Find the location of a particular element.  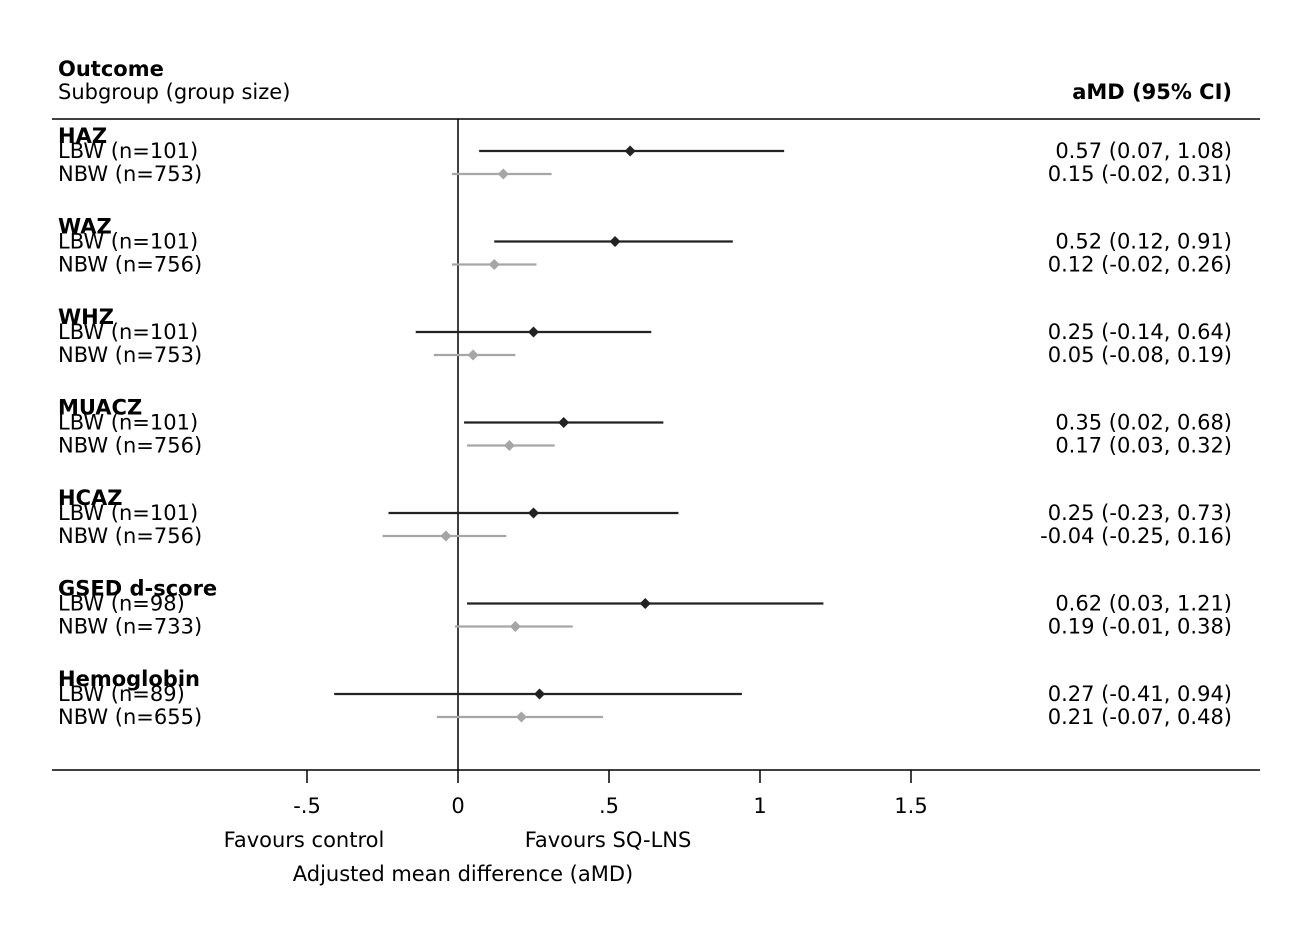

x-tick-label: 1 is located at coordinates (759, 806).